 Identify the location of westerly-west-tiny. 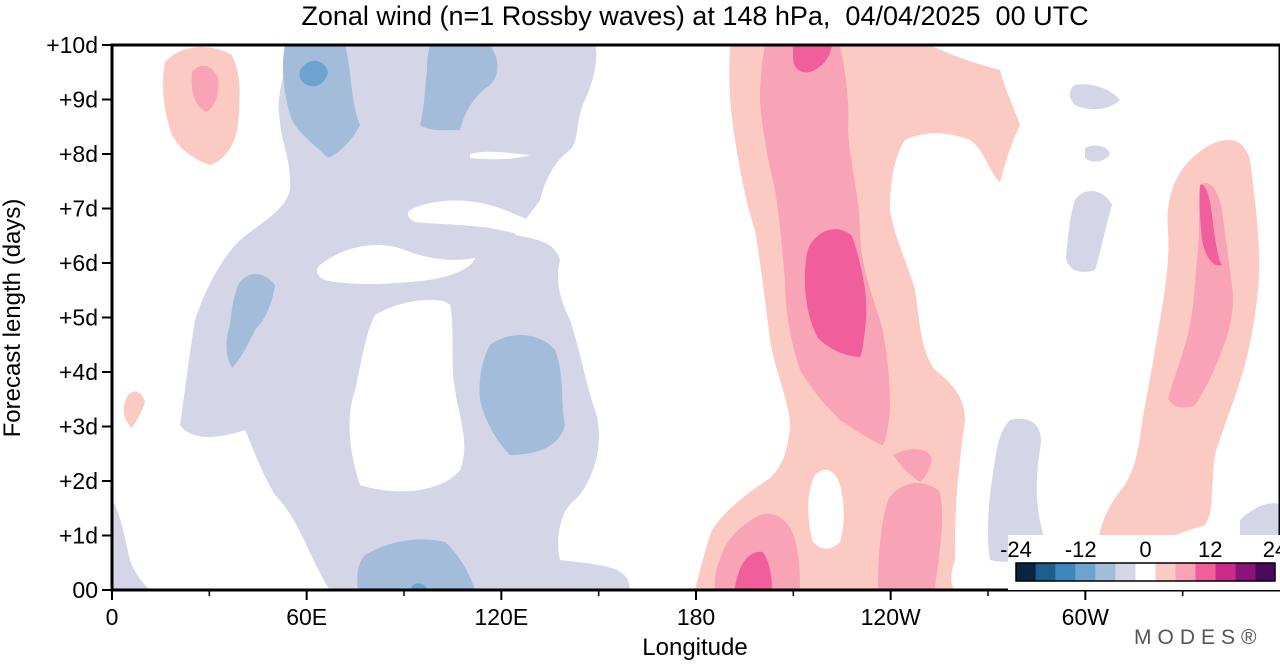
(134, 409).